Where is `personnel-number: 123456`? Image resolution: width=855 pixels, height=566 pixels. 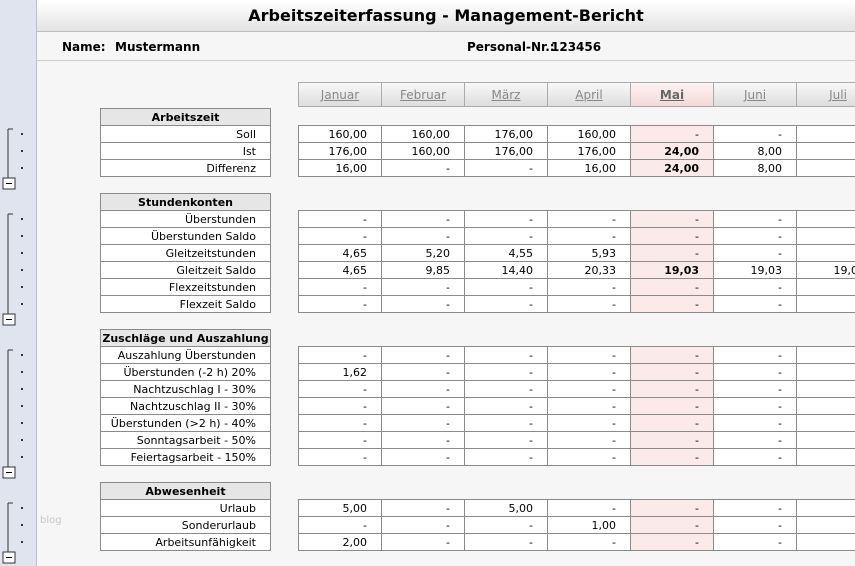 personnel-number: 123456 is located at coordinates (576, 47).